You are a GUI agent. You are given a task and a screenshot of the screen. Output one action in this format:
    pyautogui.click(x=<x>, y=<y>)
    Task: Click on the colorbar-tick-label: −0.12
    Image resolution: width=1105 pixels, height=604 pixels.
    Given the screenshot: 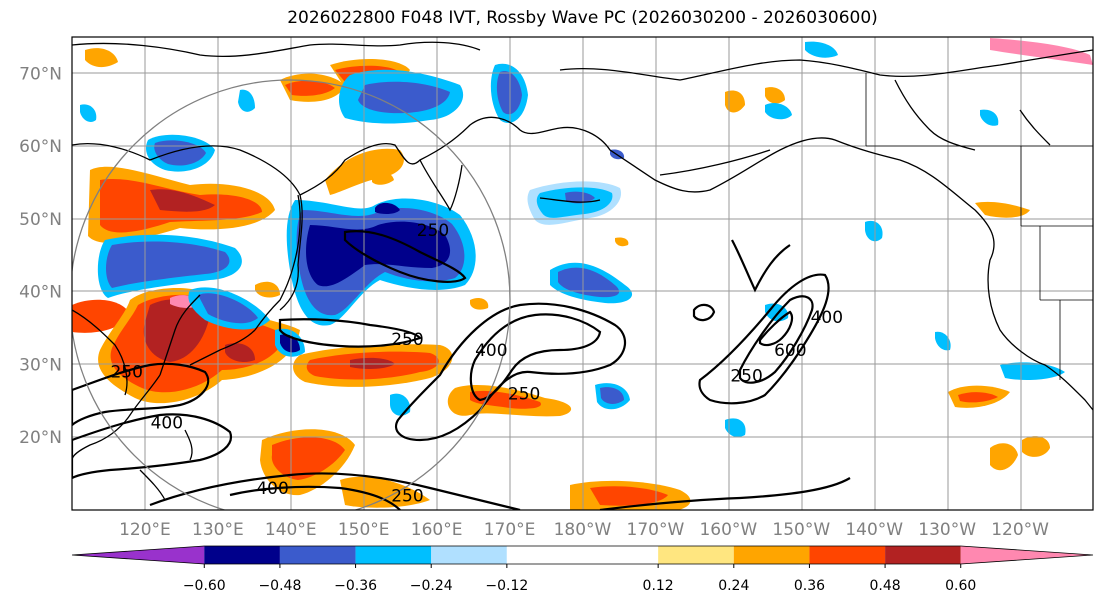 What is the action you would take?
    pyautogui.click(x=506, y=586)
    